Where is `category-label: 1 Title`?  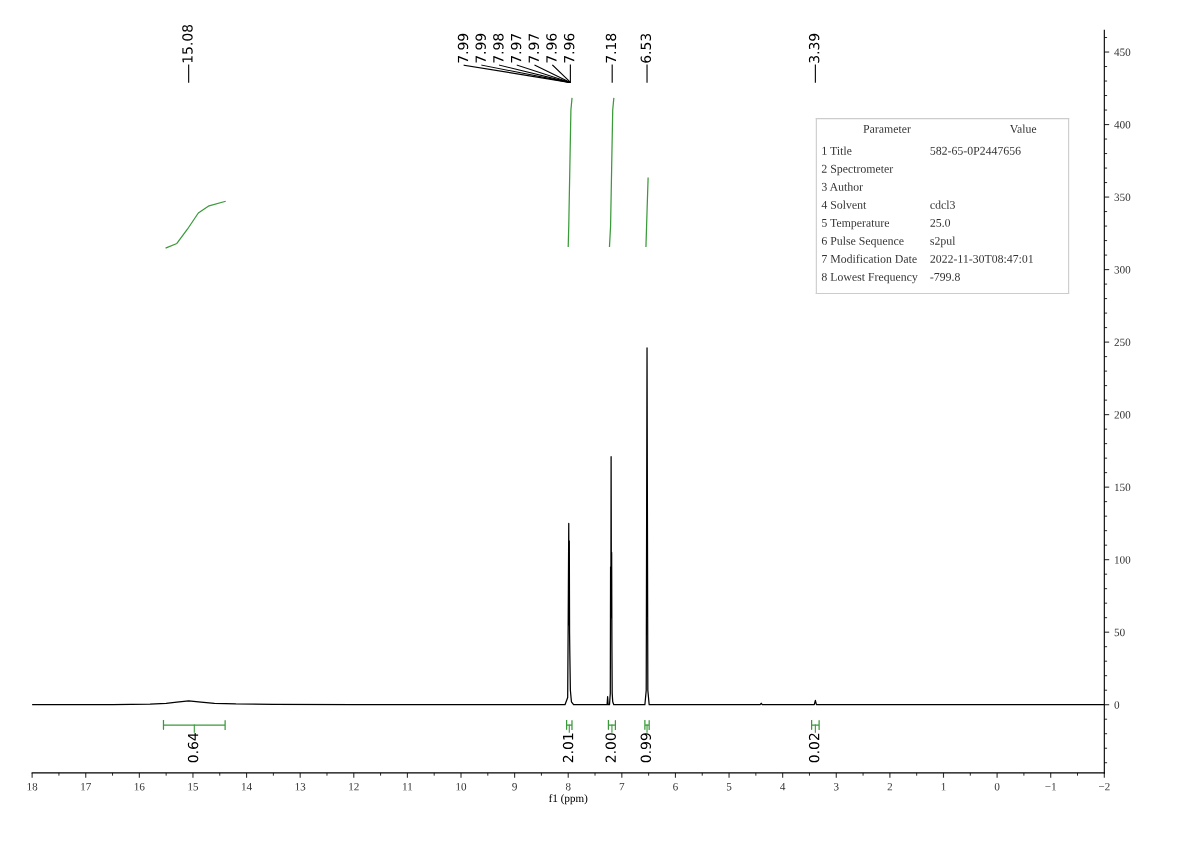
category-label: 1 Title is located at coordinates (837, 150).